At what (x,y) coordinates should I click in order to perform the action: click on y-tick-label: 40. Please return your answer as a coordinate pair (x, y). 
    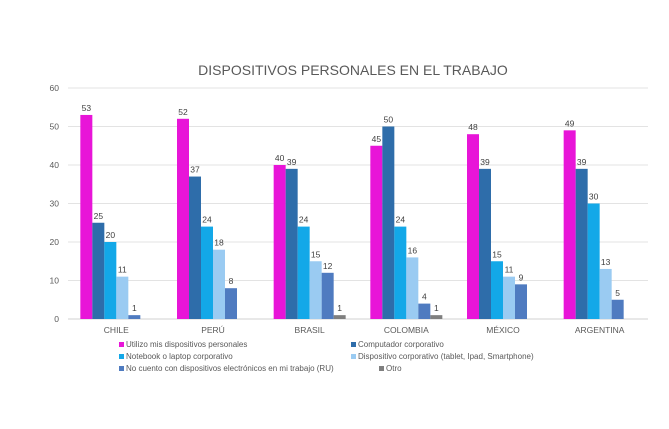
    Looking at the image, I should click on (55, 165).